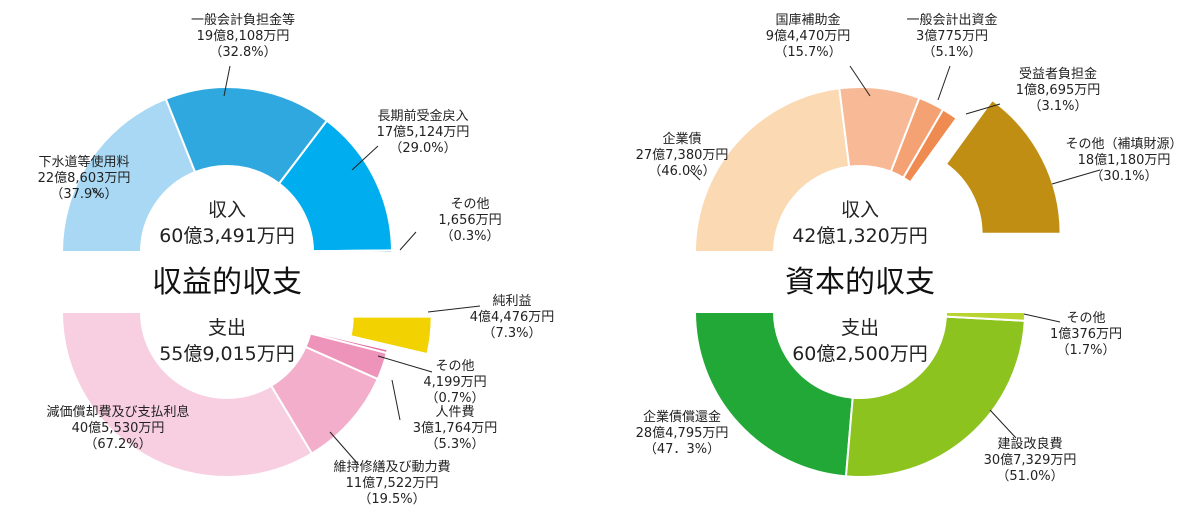  Describe the element at coordinates (454, 412) in the screenshot. I see `chart-1-label-2-0: 人件費` at that location.